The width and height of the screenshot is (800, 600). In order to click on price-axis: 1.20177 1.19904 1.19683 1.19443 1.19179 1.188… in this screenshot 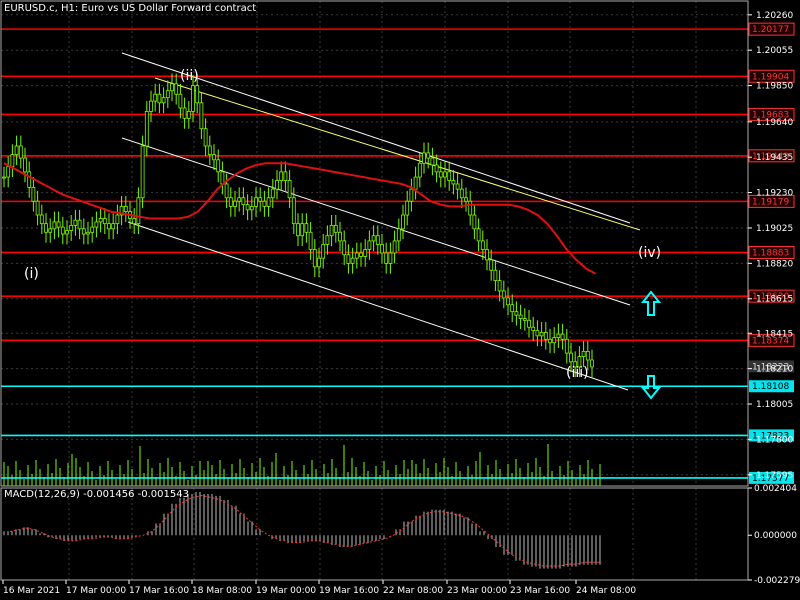, I will do `click(771, 247)`.